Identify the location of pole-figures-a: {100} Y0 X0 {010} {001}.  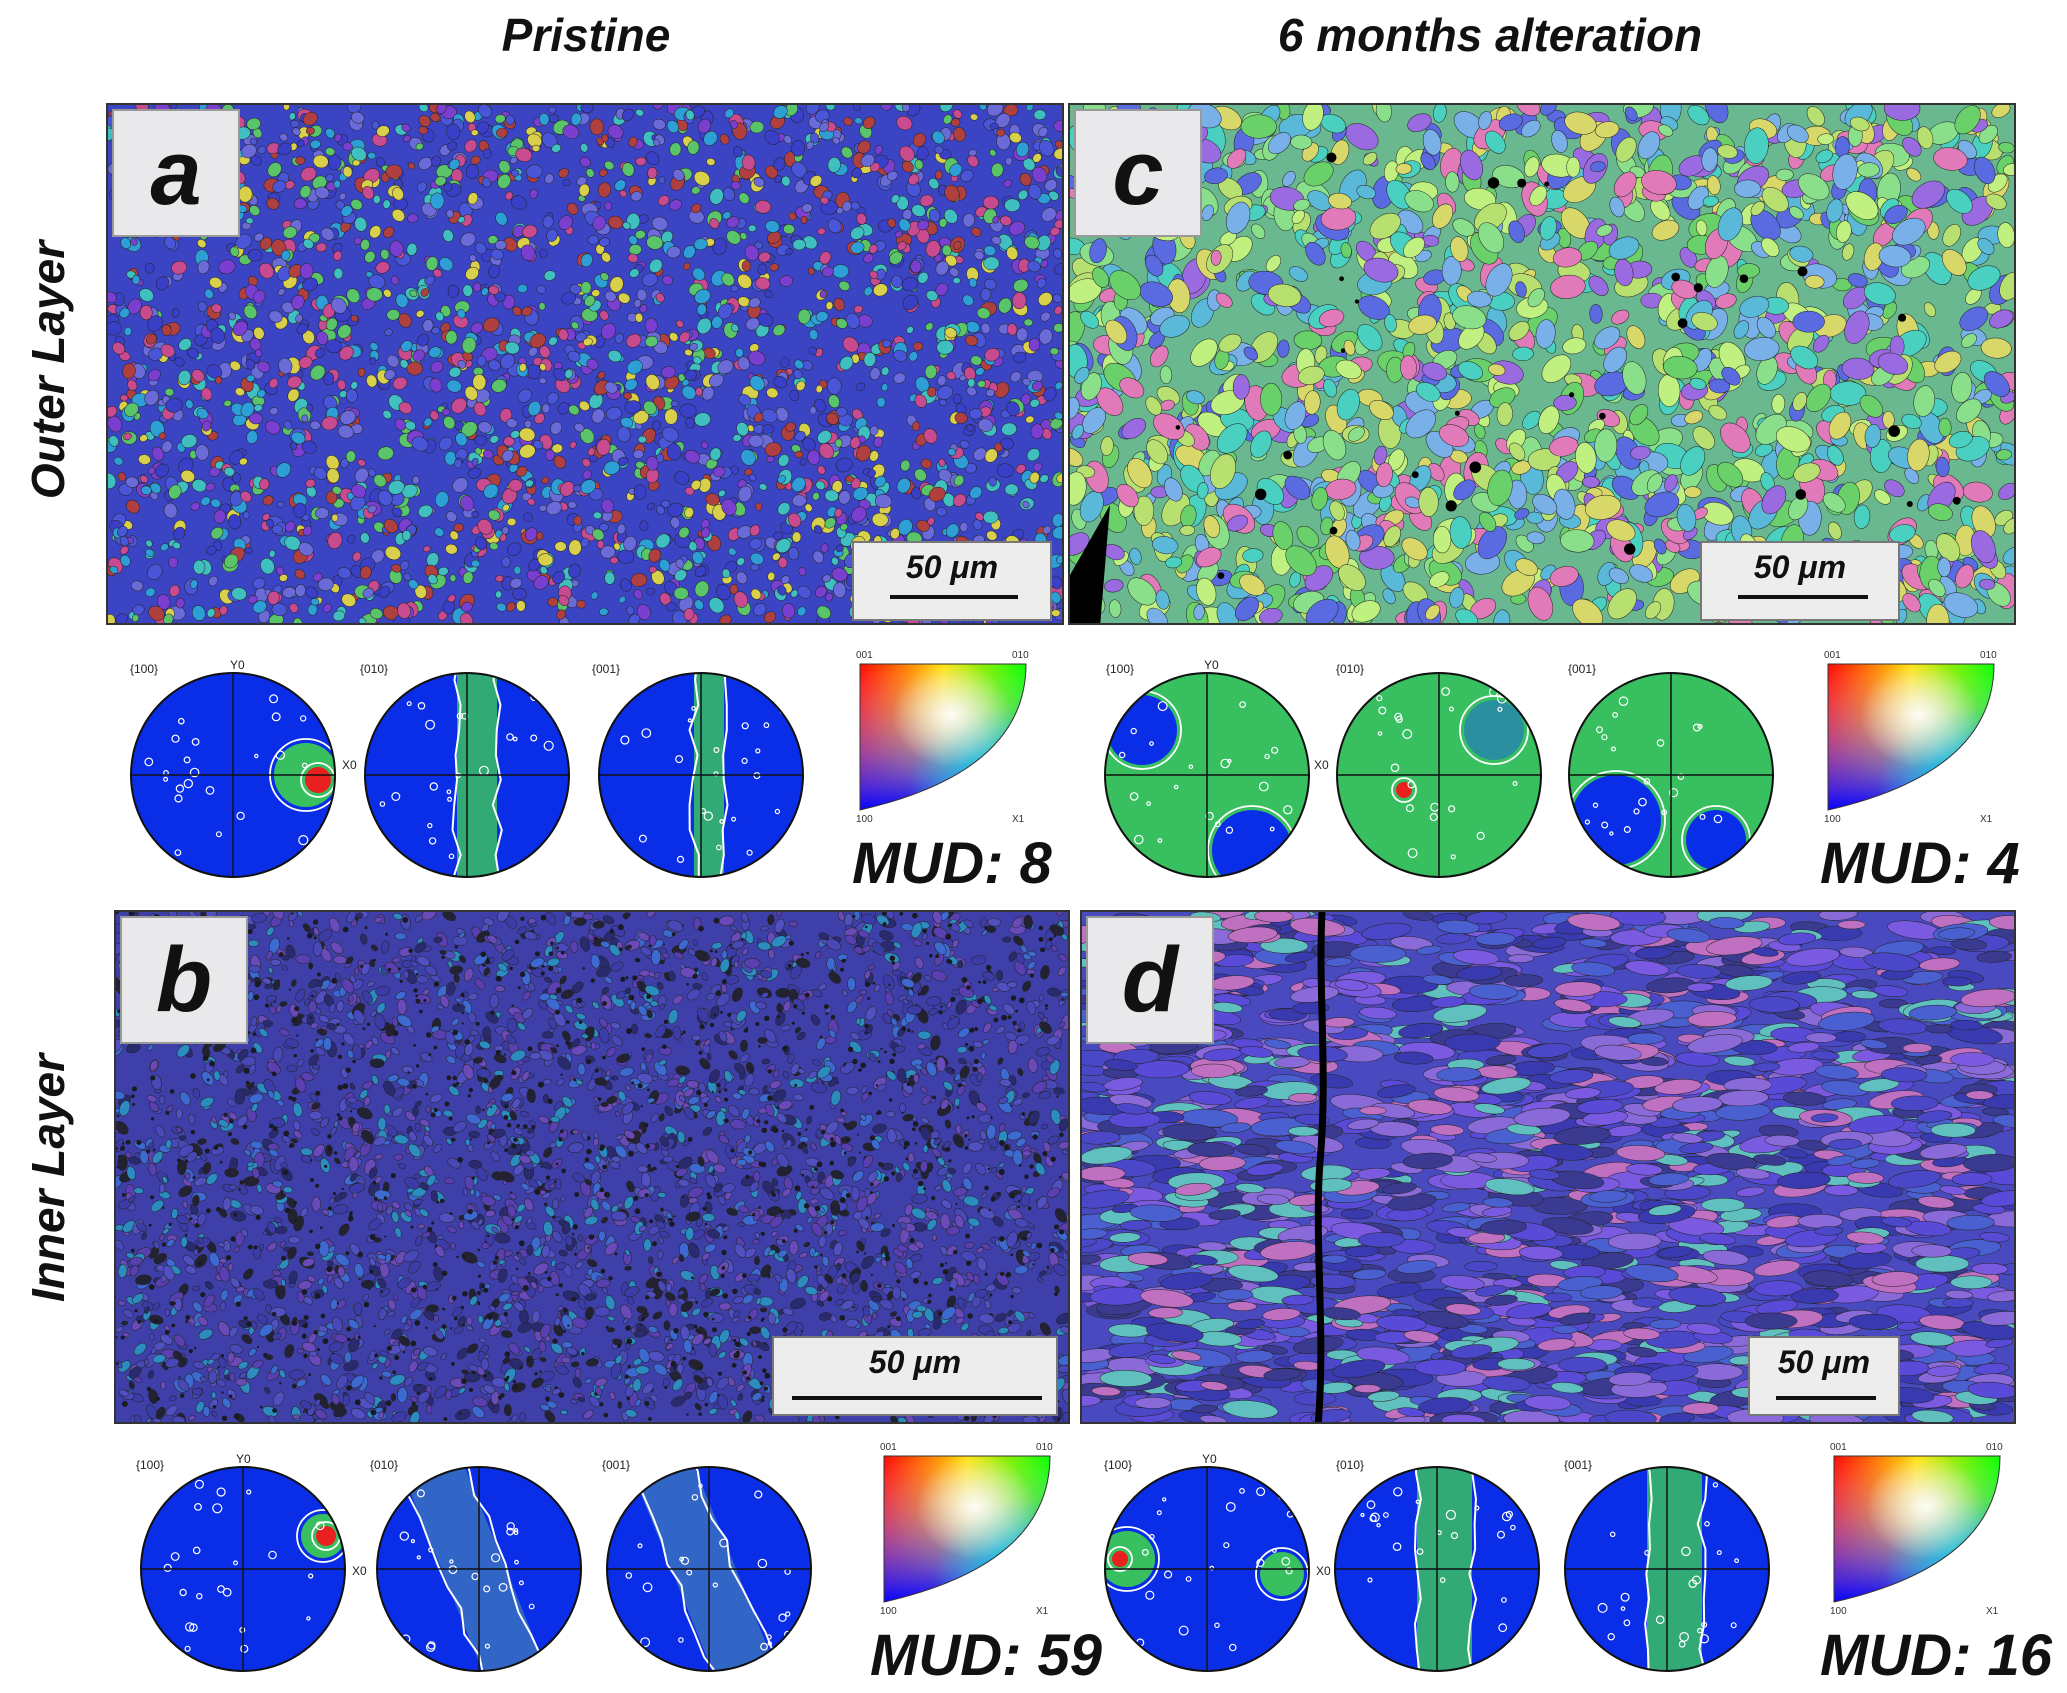
(480, 772).